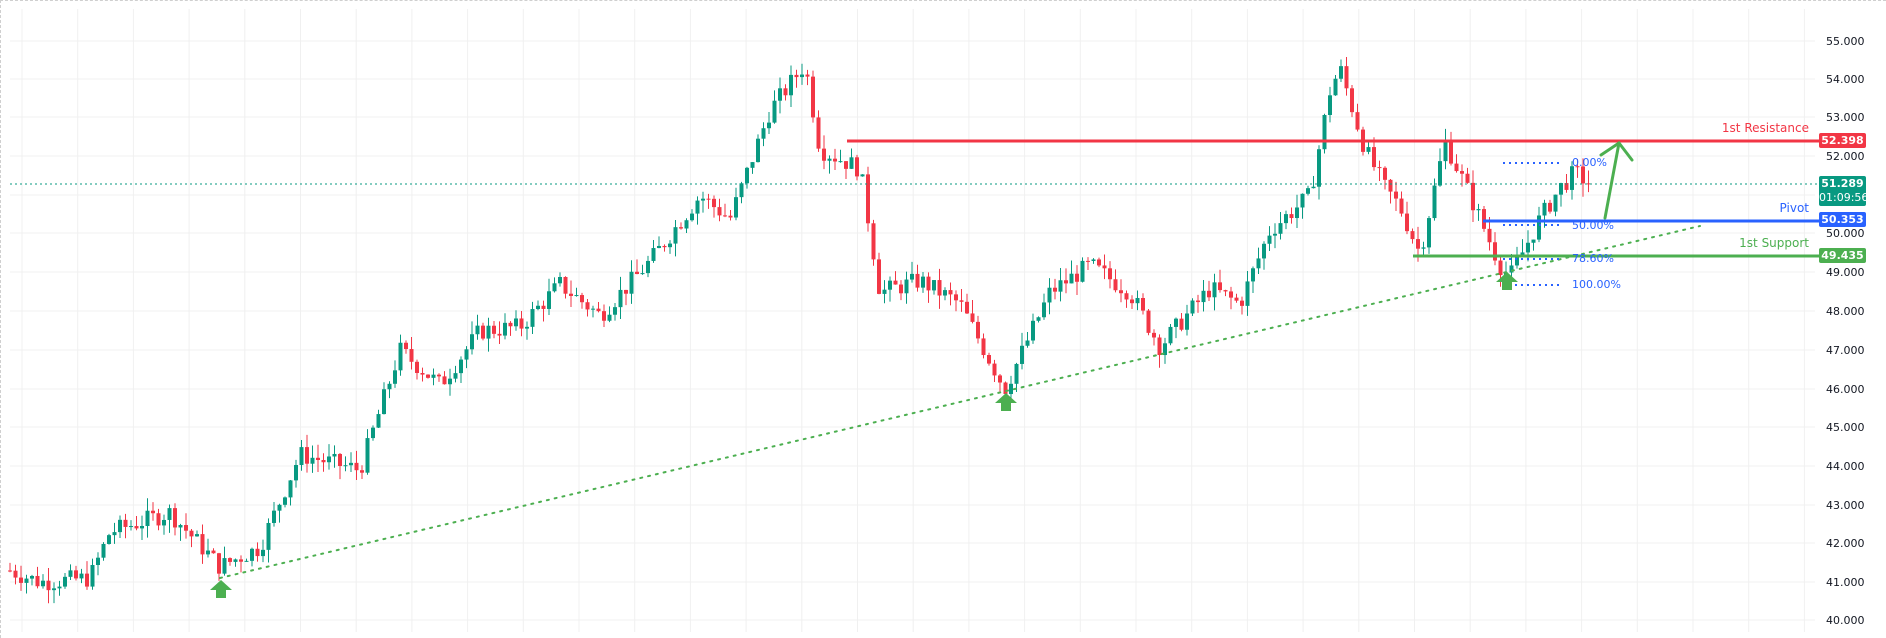 The height and width of the screenshot is (638, 1886). I want to click on resistance-price-tag: 52.398, so click(1842, 140).